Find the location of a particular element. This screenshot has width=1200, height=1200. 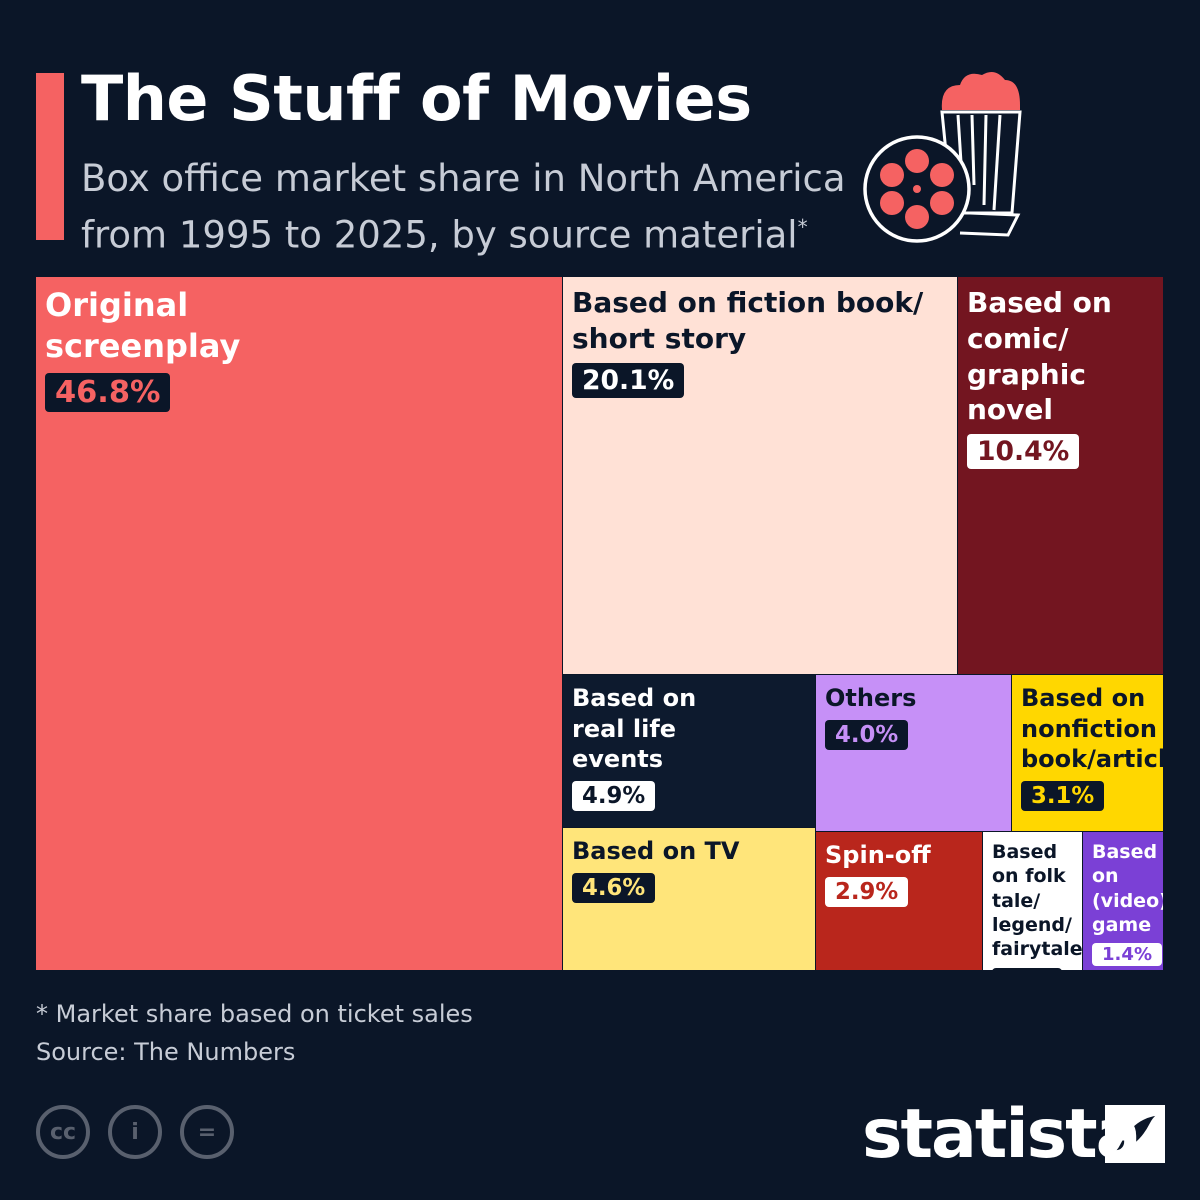

source: Source: The Numbers is located at coordinates (166, 1052).